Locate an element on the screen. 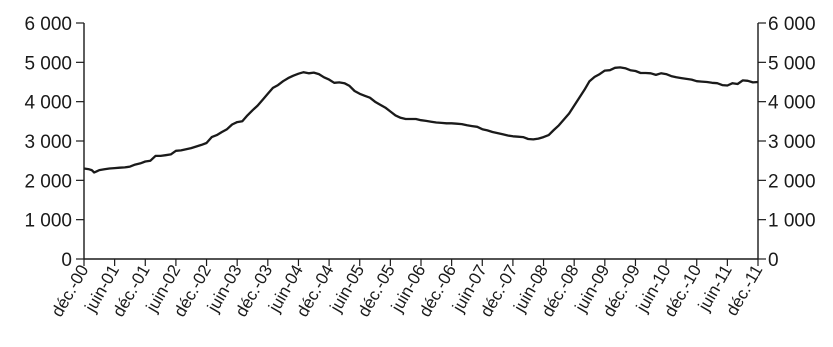 Image resolution: width=833 pixels, height=347 pixels. y-axis-right: 0 1 000 2 000 3 000 4 000 5 000 6 000 is located at coordinates (786, 142).